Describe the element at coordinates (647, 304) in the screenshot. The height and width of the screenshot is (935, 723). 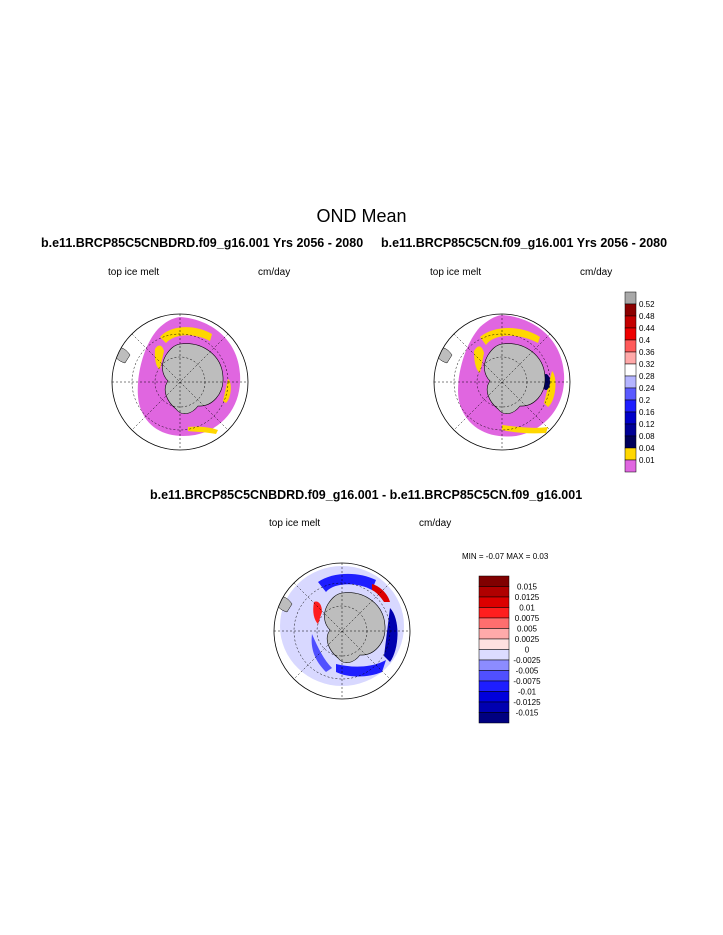
I see `colorbar-main-label-0: 0.52` at that location.